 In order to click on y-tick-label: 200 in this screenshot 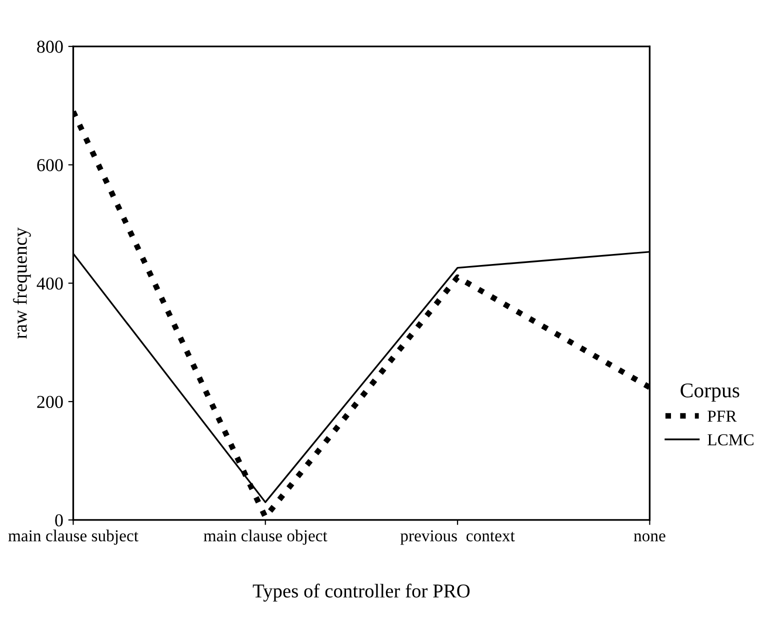, I will do `click(50, 402)`.